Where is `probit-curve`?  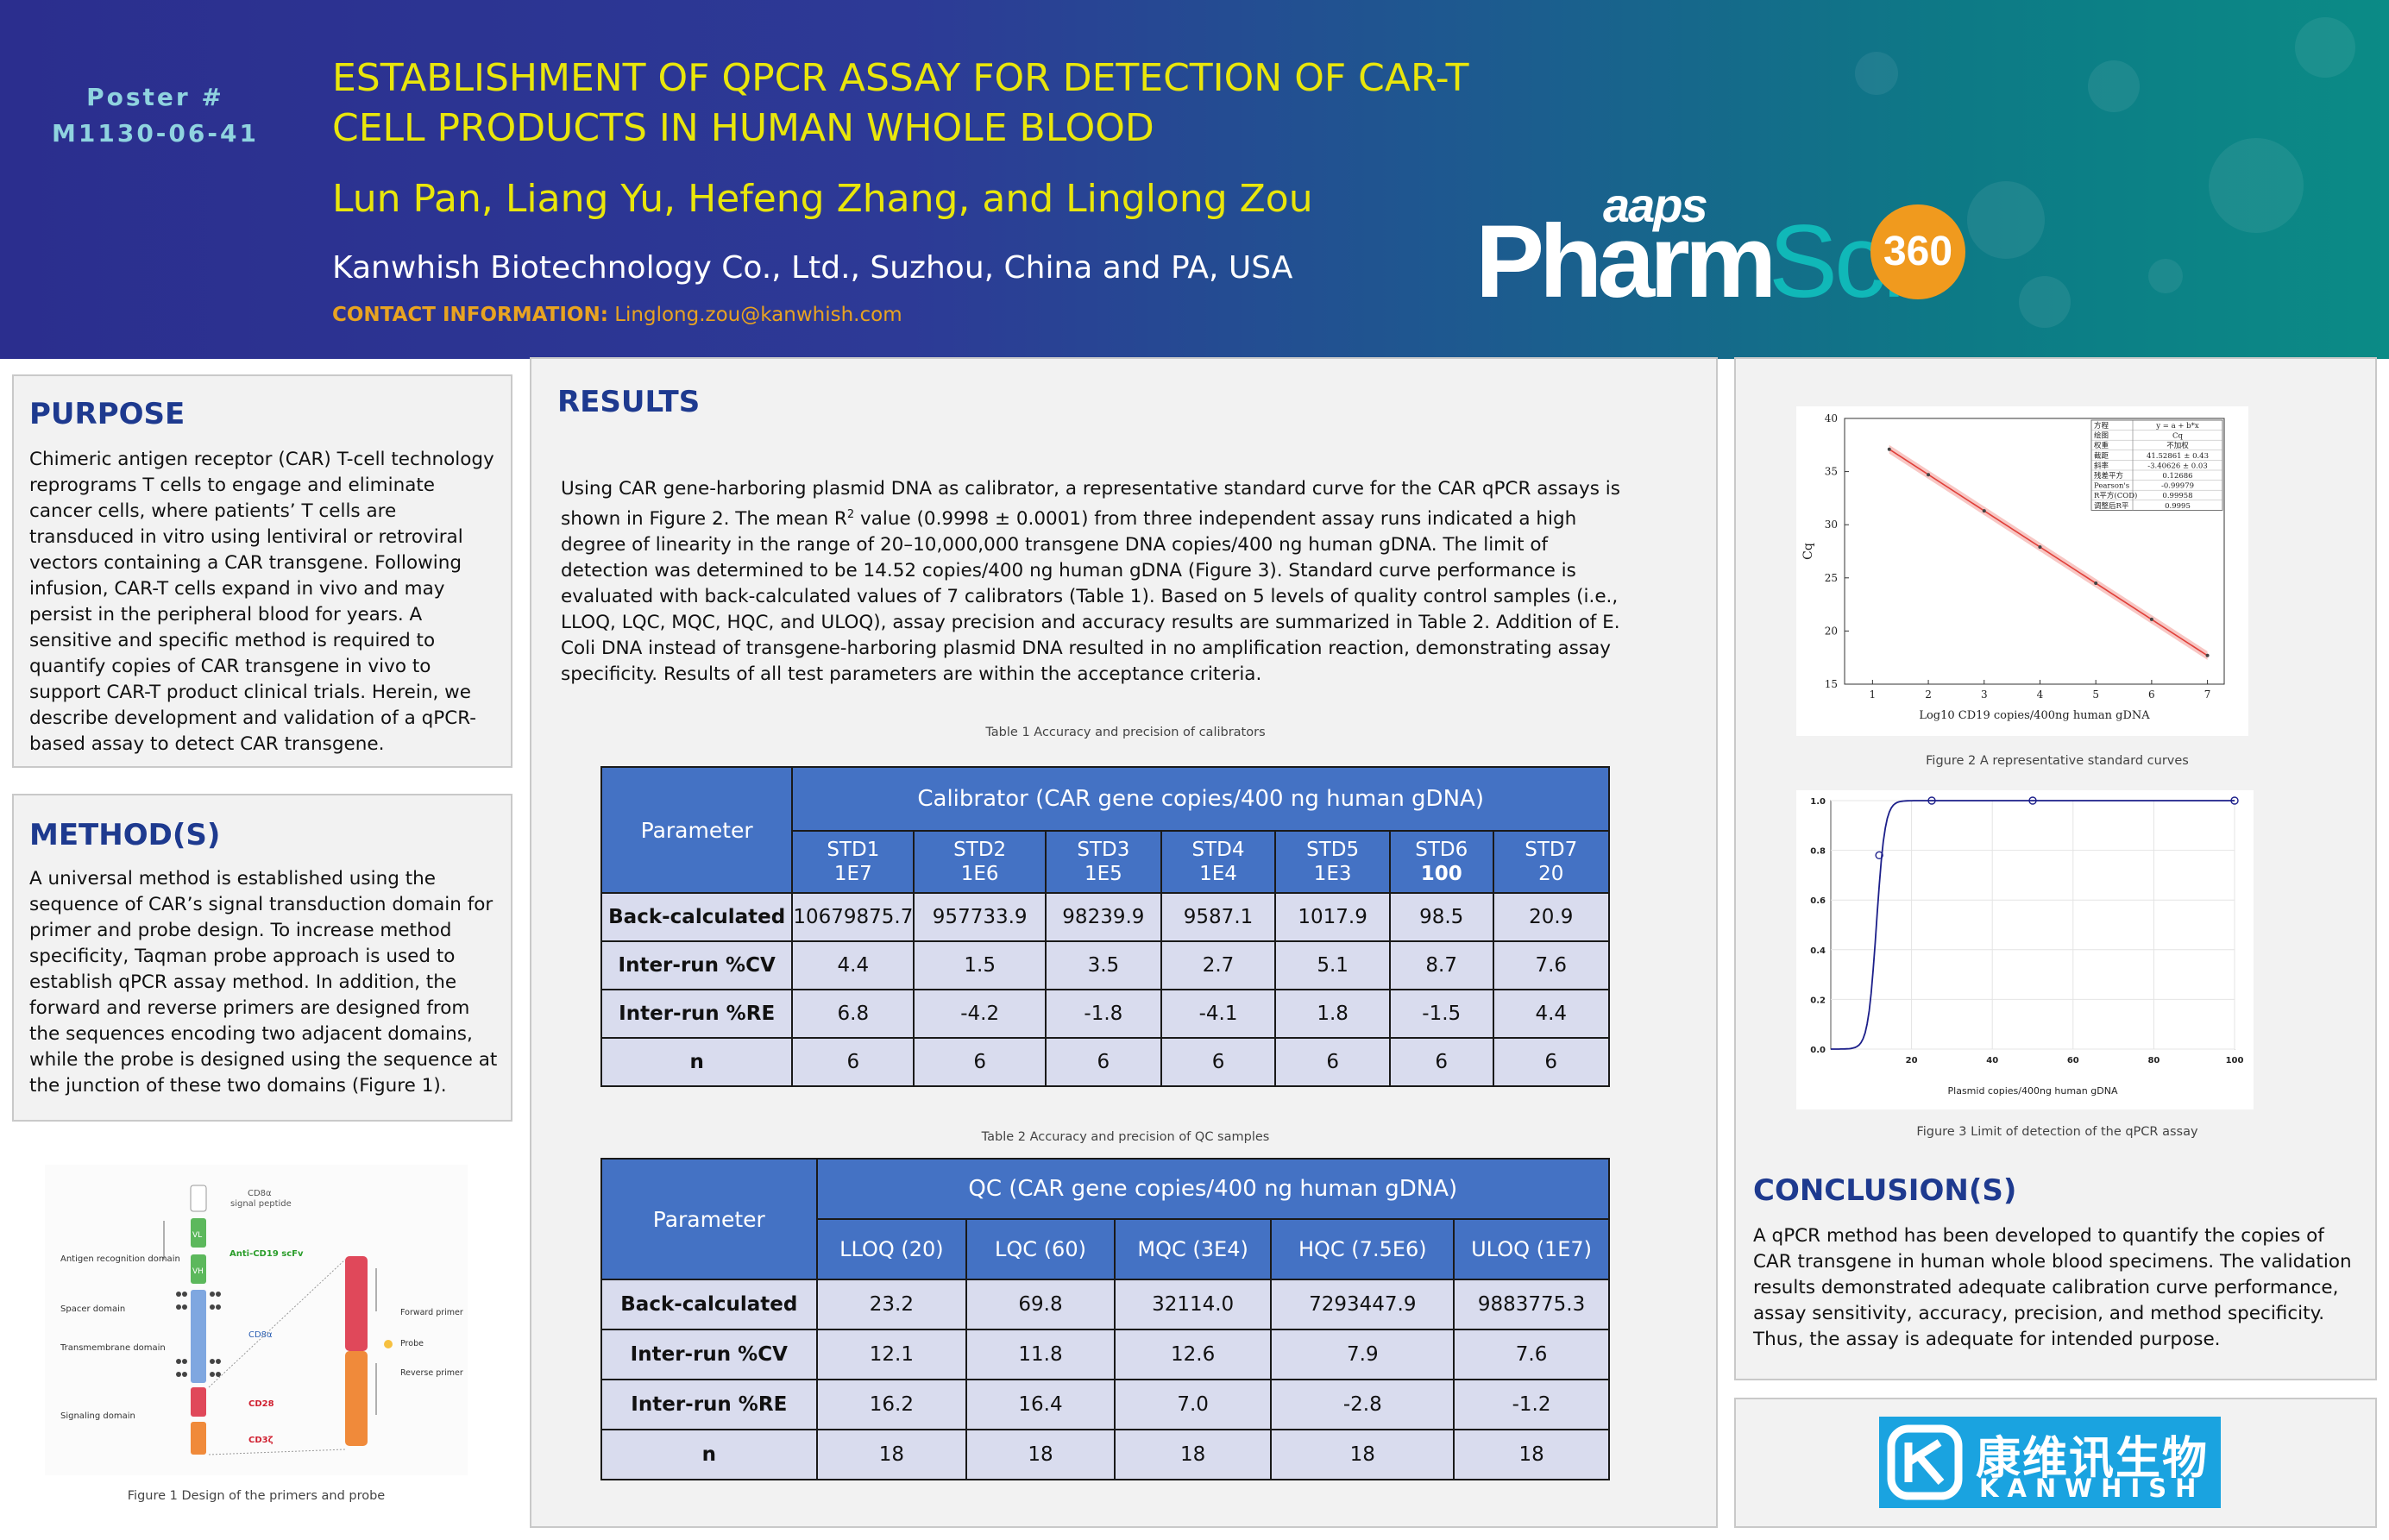 probit-curve is located at coordinates (2033, 925).